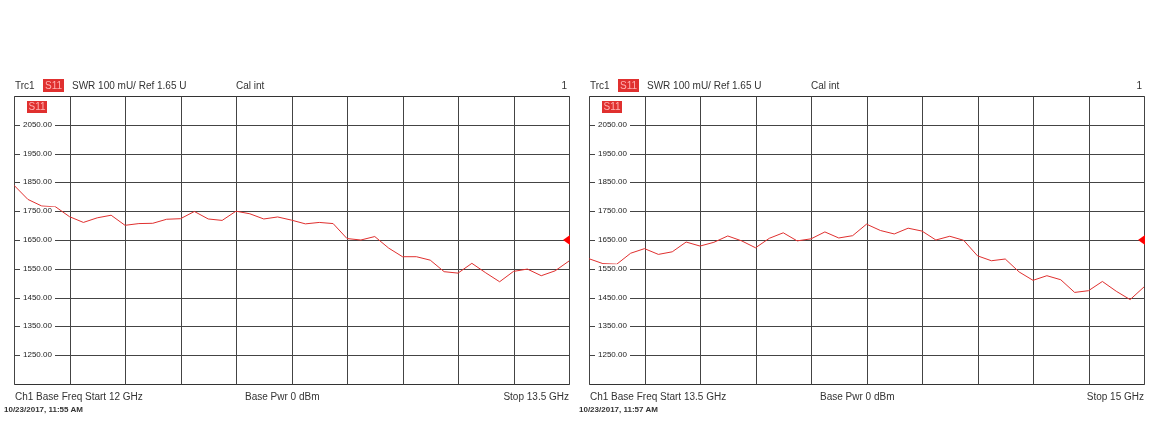  Describe the element at coordinates (536, 396) in the screenshot. I see `text: Stop 13.5 GHz` at that location.